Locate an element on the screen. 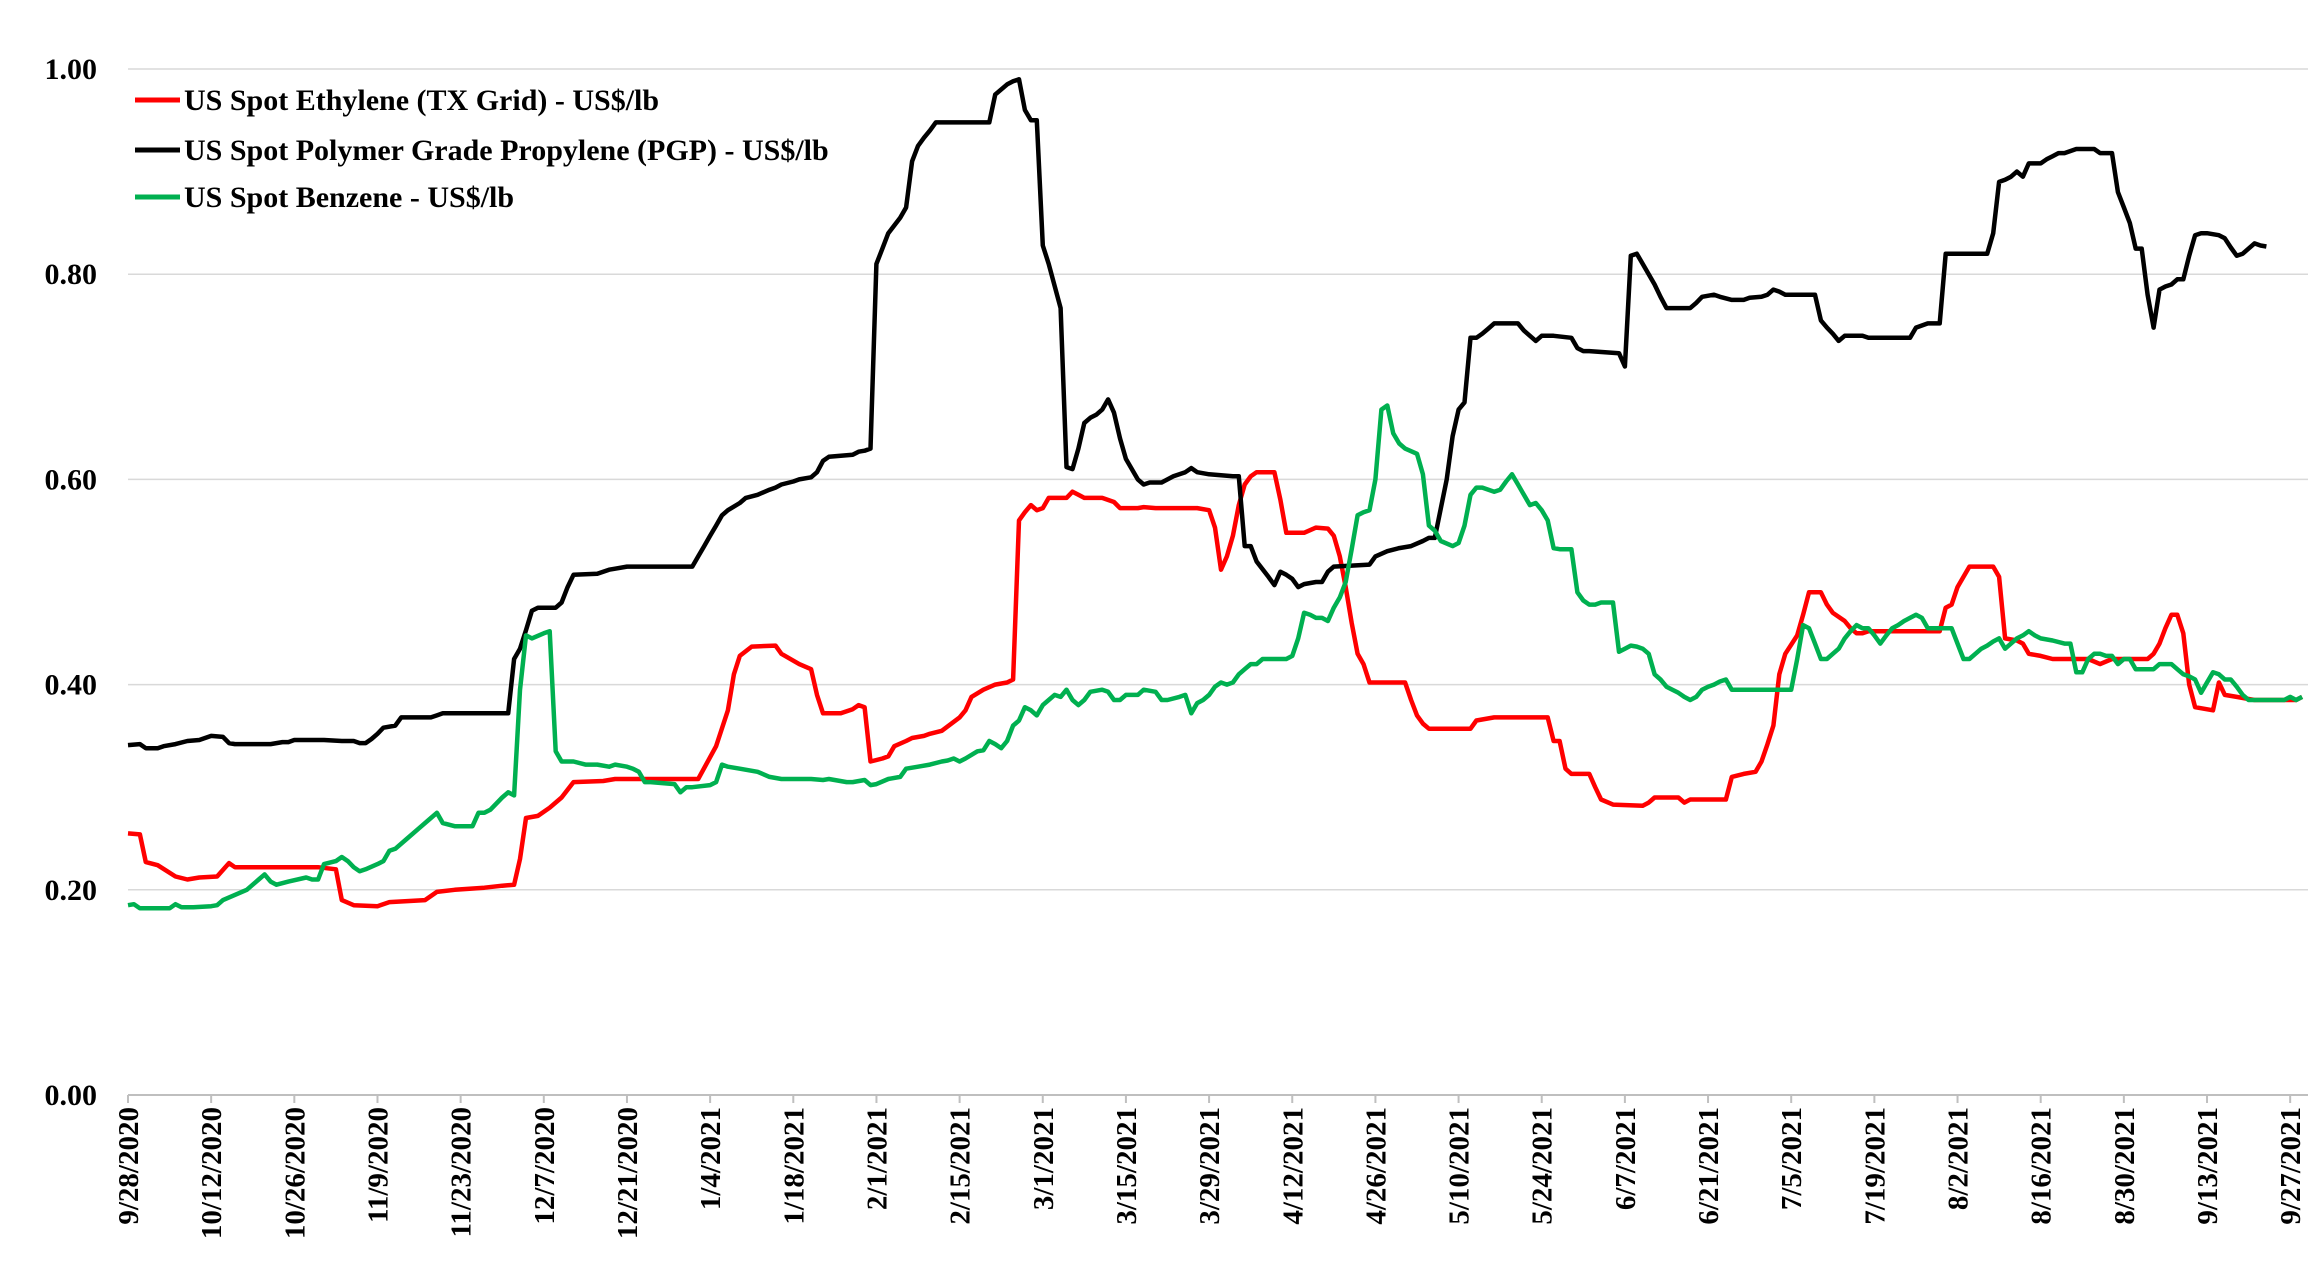  x-tick-label: 12/7/2020 is located at coordinates (545, 1166).